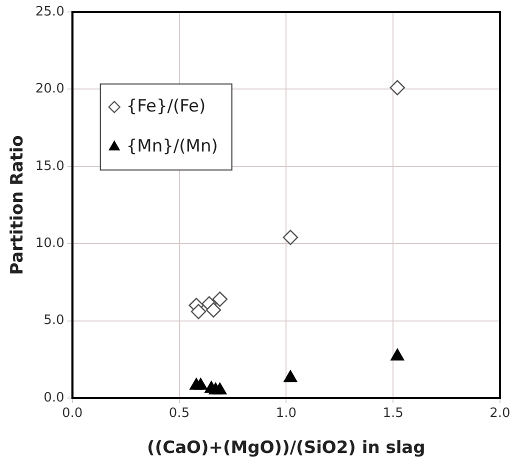 The image size is (514, 467). What do you see at coordinates (49, 12) in the screenshot?
I see `y-tick-label: 25.0` at bounding box center [49, 12].